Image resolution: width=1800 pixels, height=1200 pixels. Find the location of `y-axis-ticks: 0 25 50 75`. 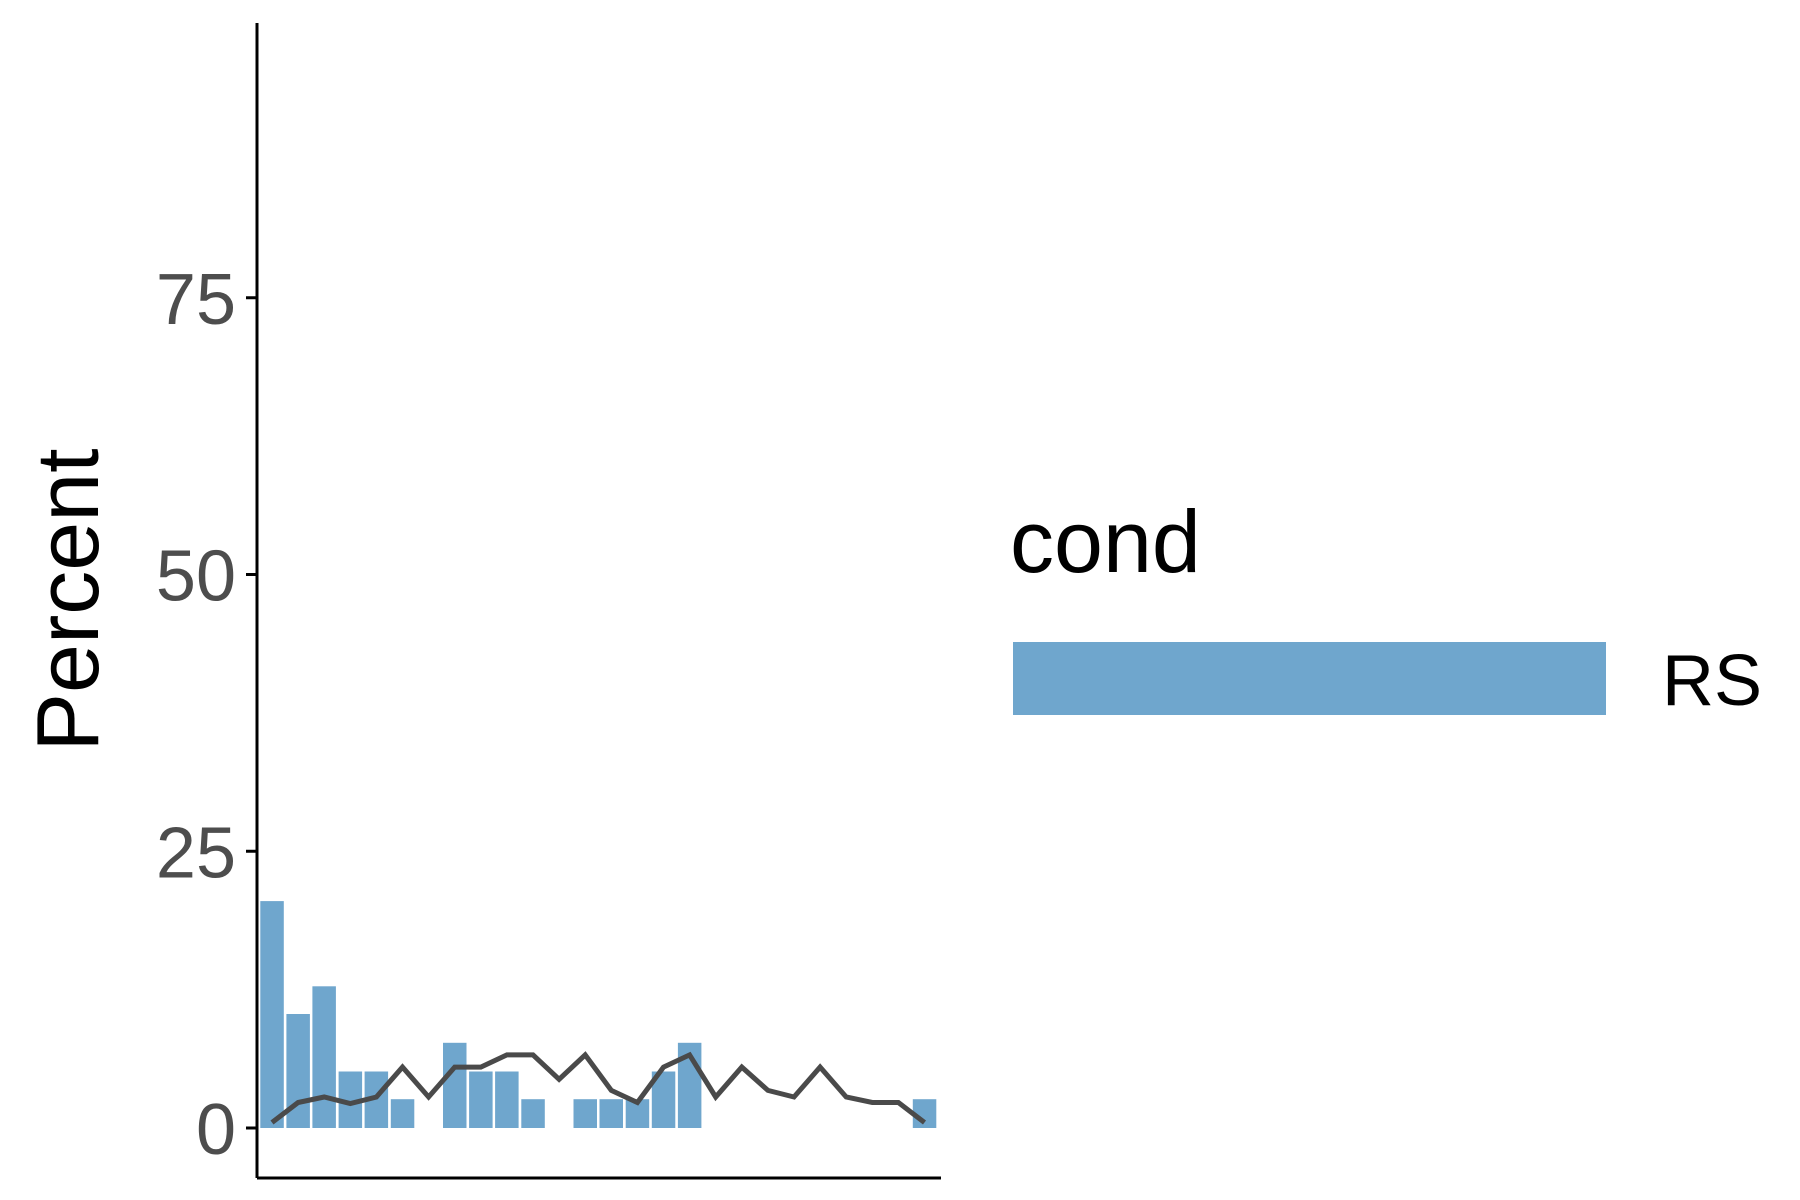

y-axis-ticks: 0 25 50 75 is located at coordinates (206, 715).